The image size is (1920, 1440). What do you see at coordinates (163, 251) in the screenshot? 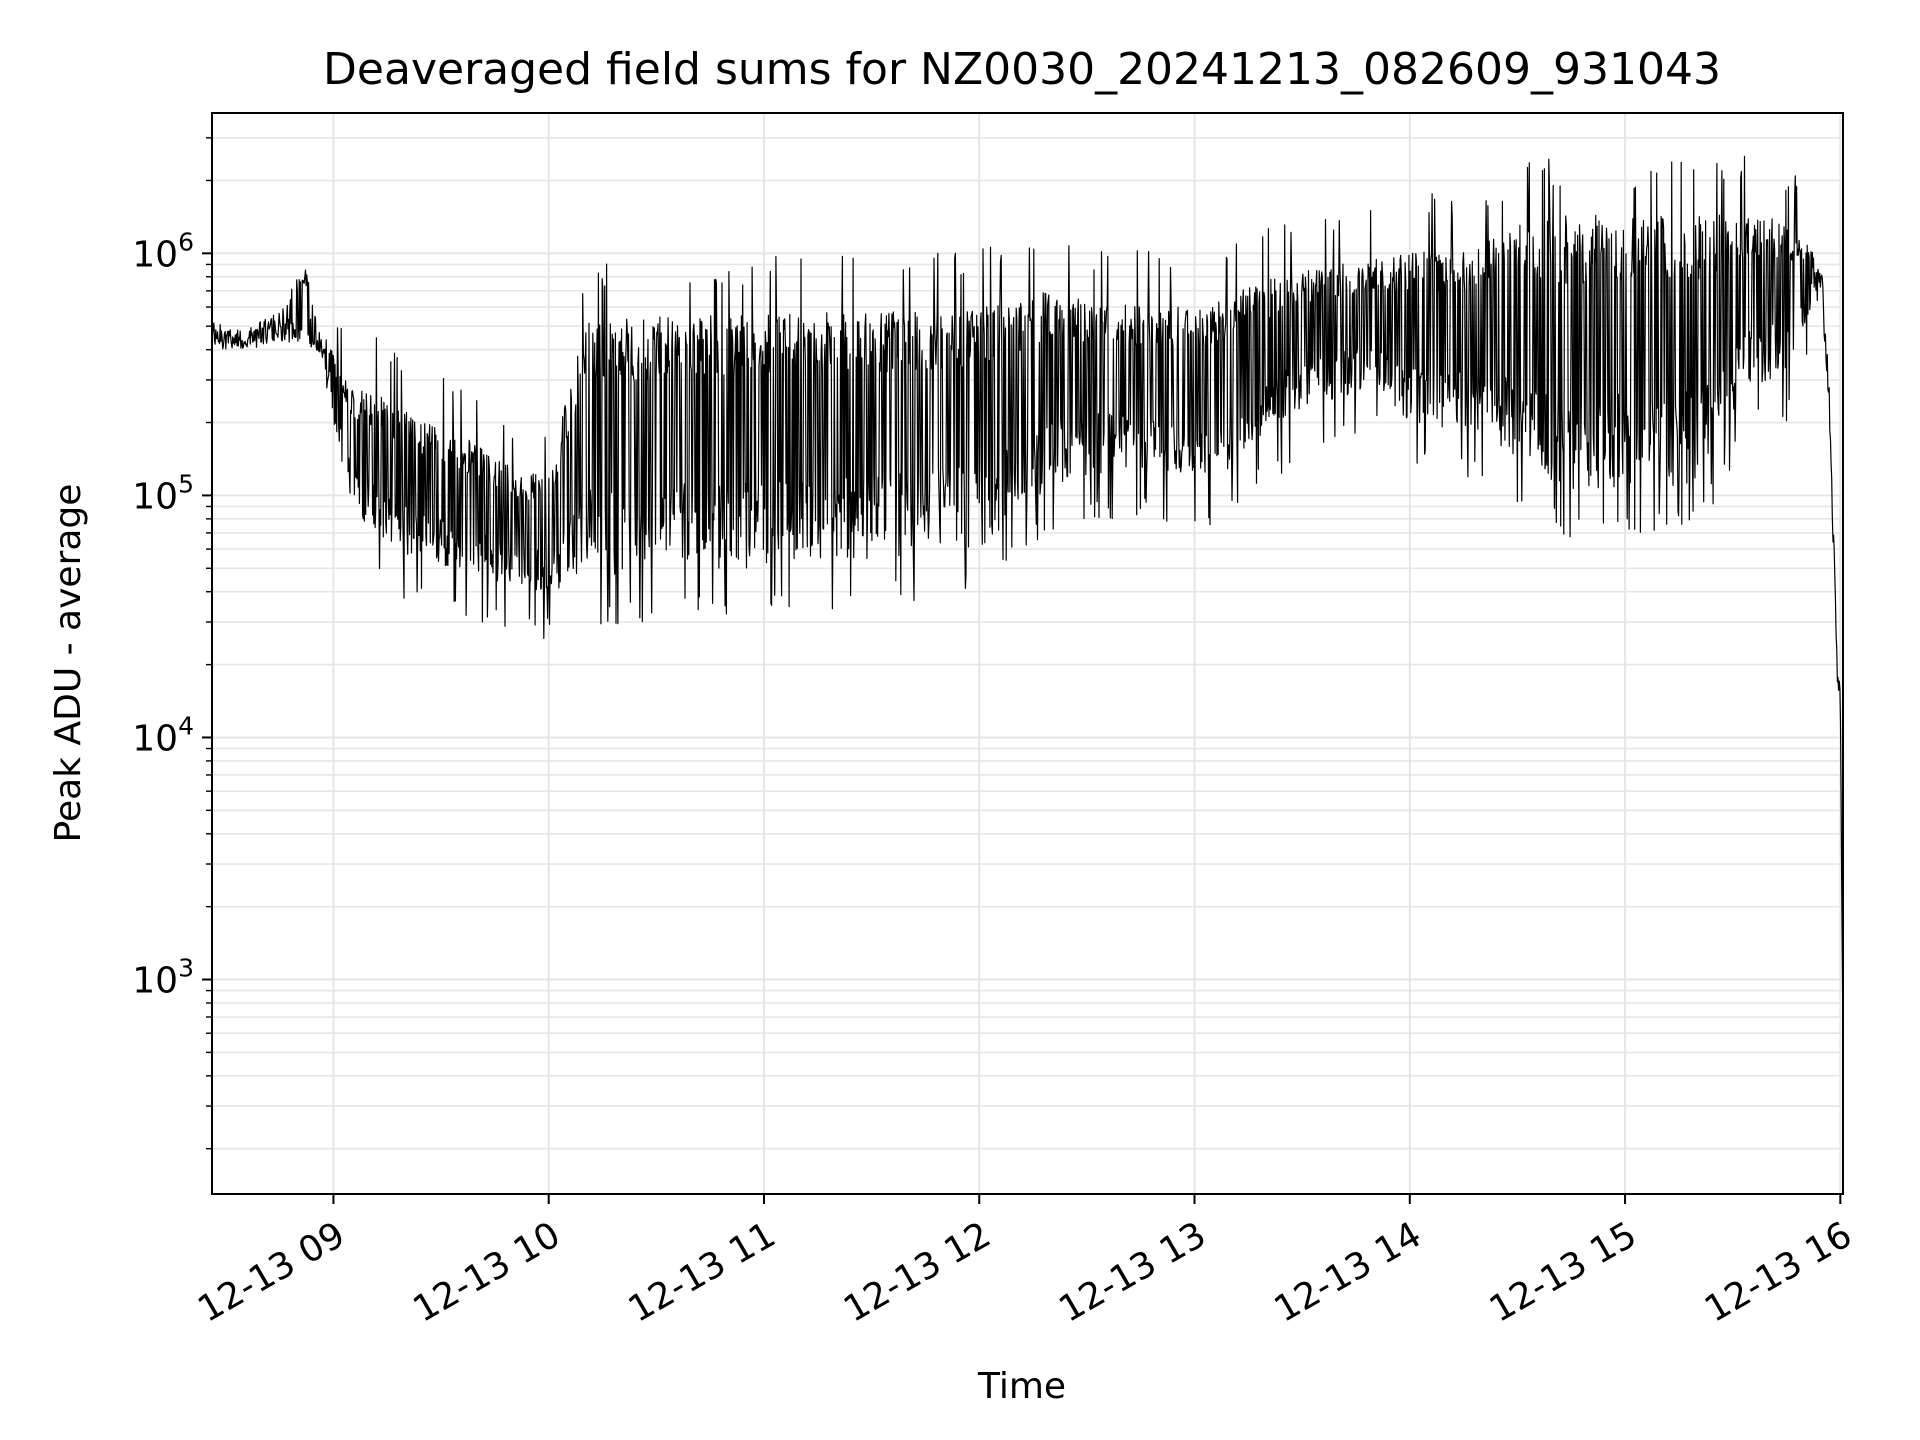
I see `y-tick-label: 10⁶` at bounding box center [163, 251].